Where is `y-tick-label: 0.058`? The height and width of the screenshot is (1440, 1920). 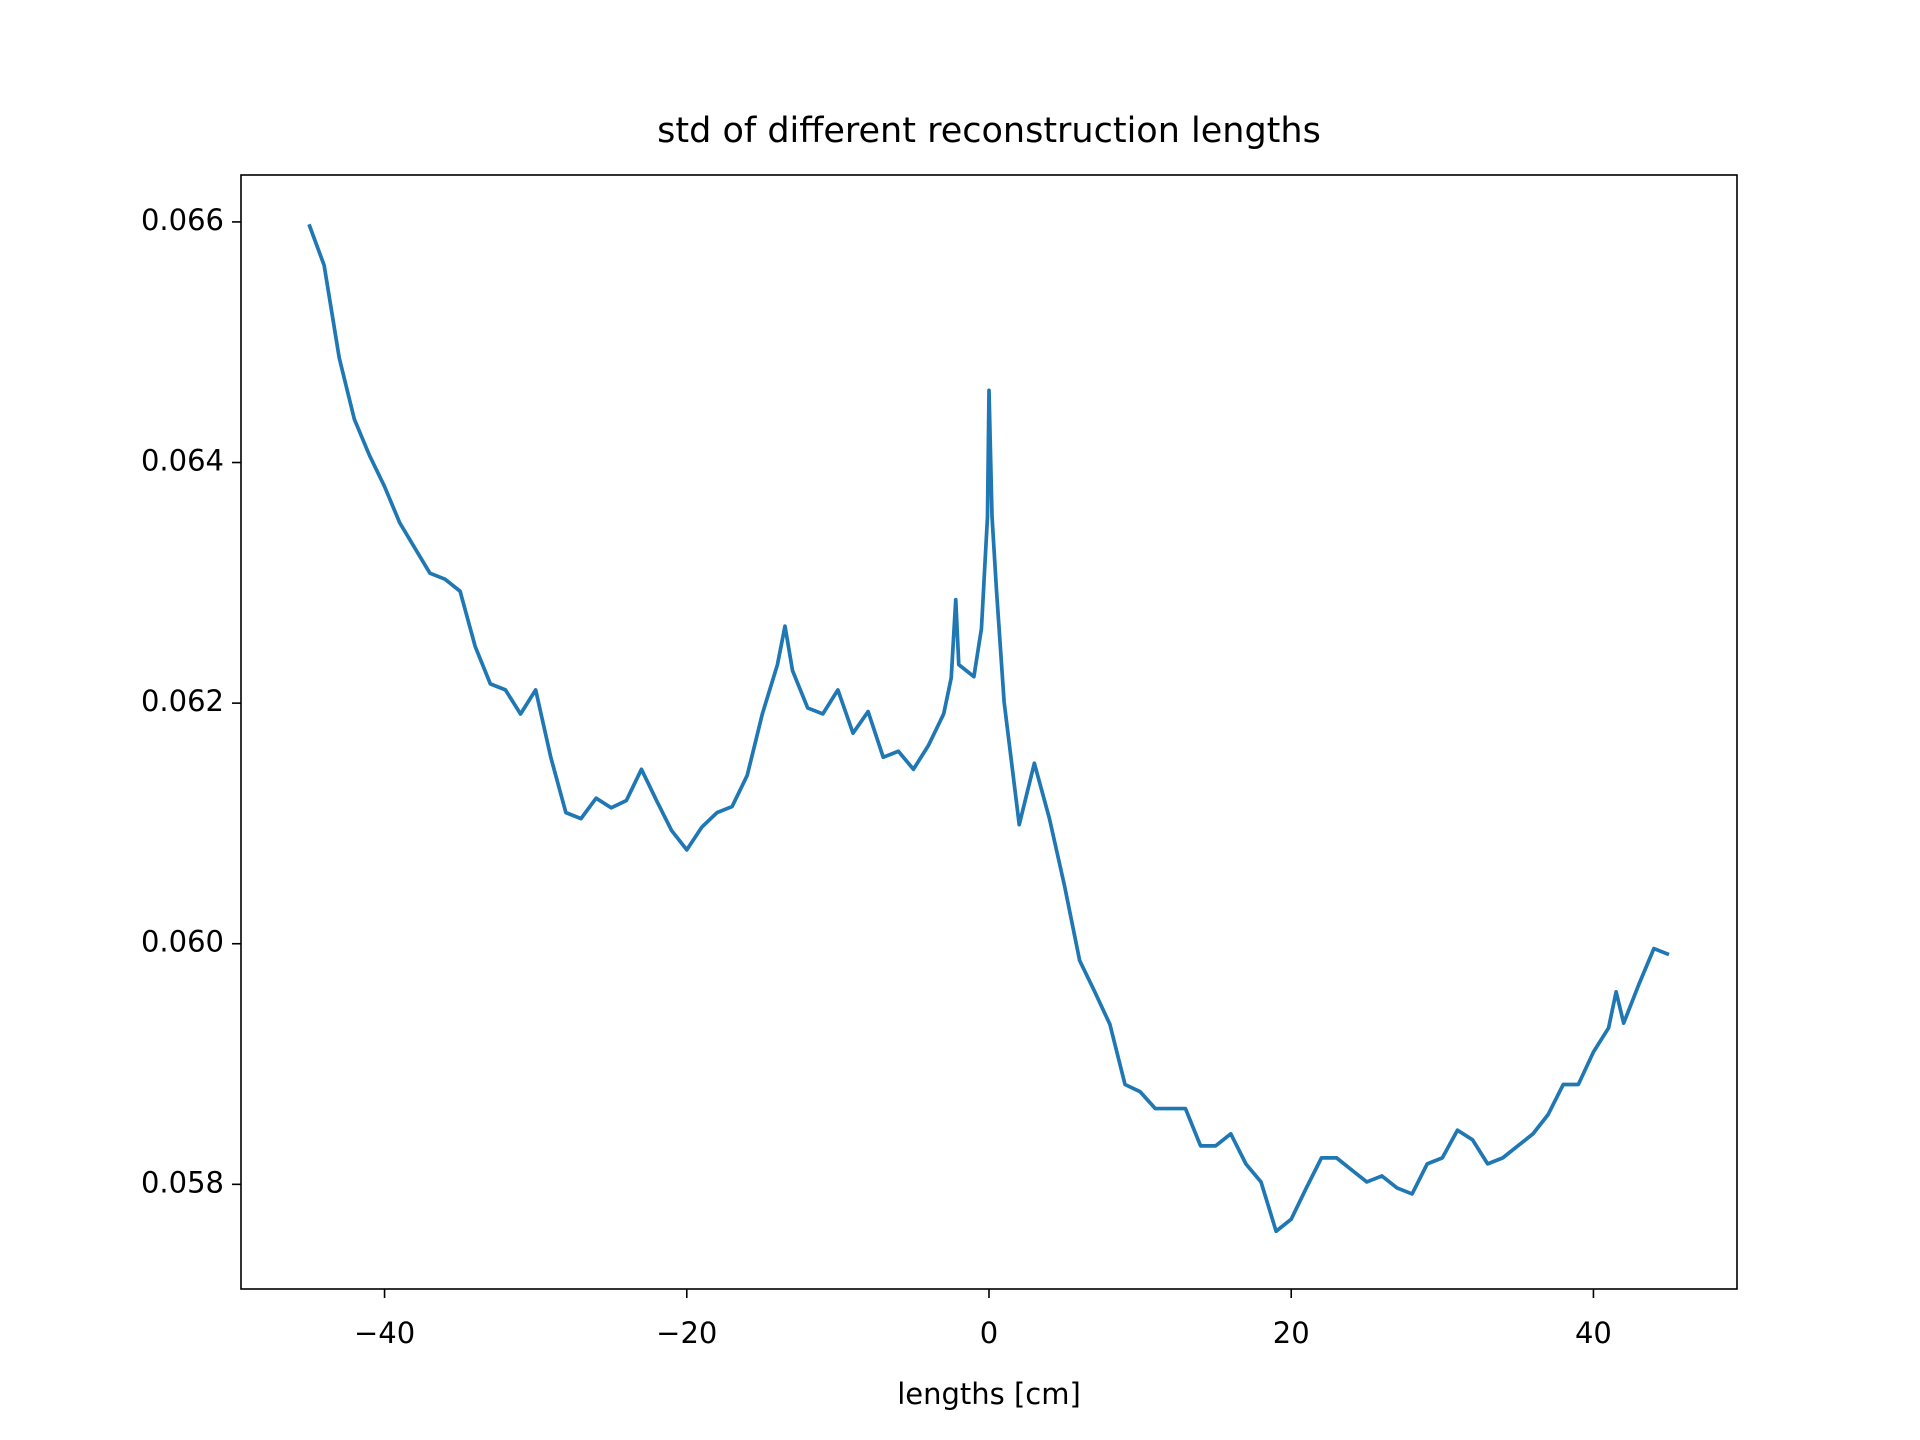 y-tick-label: 0.058 is located at coordinates (182, 1182).